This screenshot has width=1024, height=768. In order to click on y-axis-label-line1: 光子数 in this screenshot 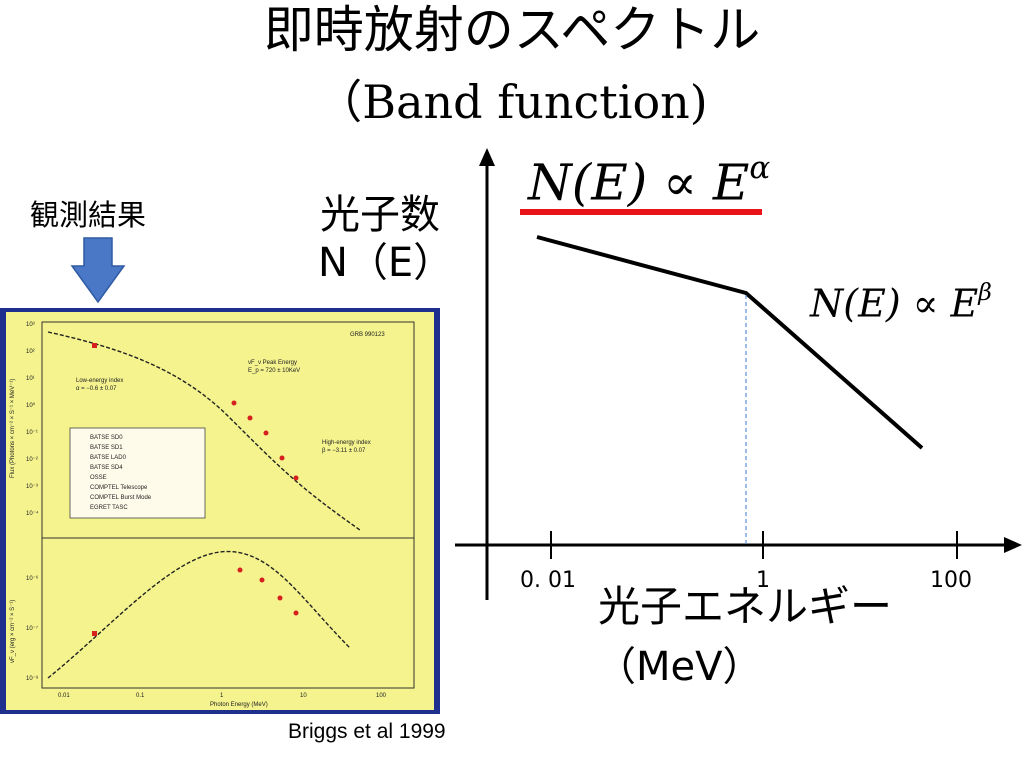, I will do `click(380, 215)`.